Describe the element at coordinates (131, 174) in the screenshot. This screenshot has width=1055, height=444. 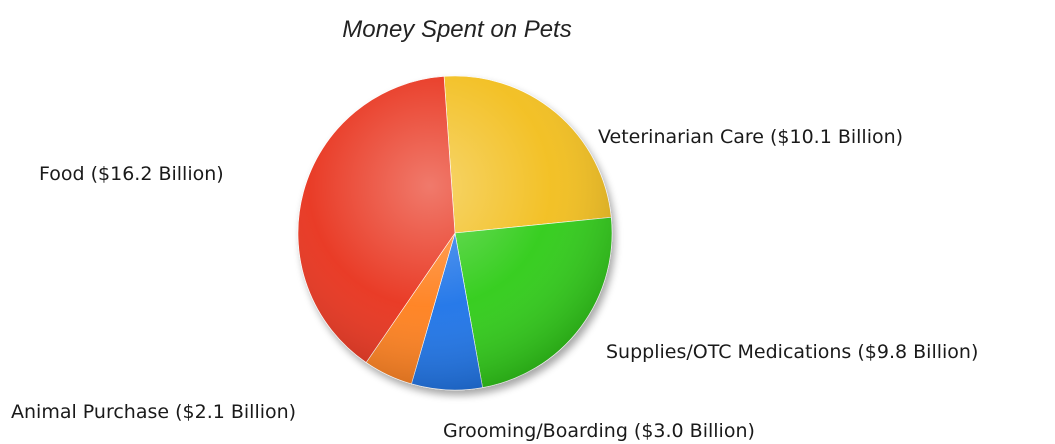
I see `slice-label-5: Food ($16.2 Billion)` at that location.